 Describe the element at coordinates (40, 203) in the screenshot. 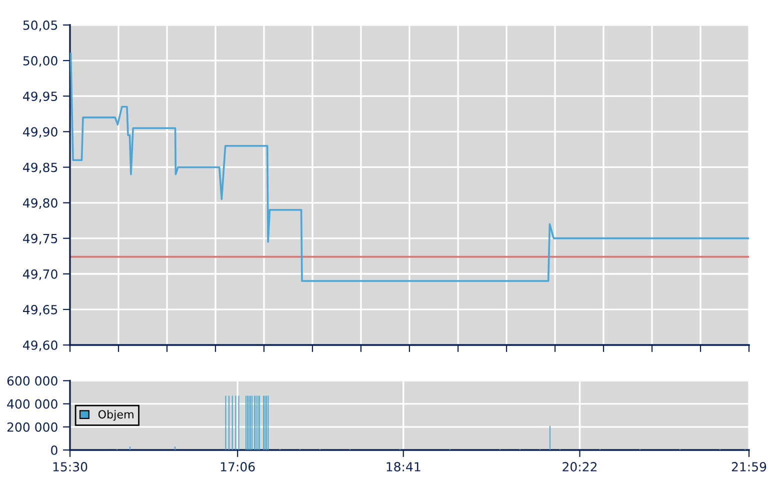

I see `y-tick-label: 49,80` at that location.